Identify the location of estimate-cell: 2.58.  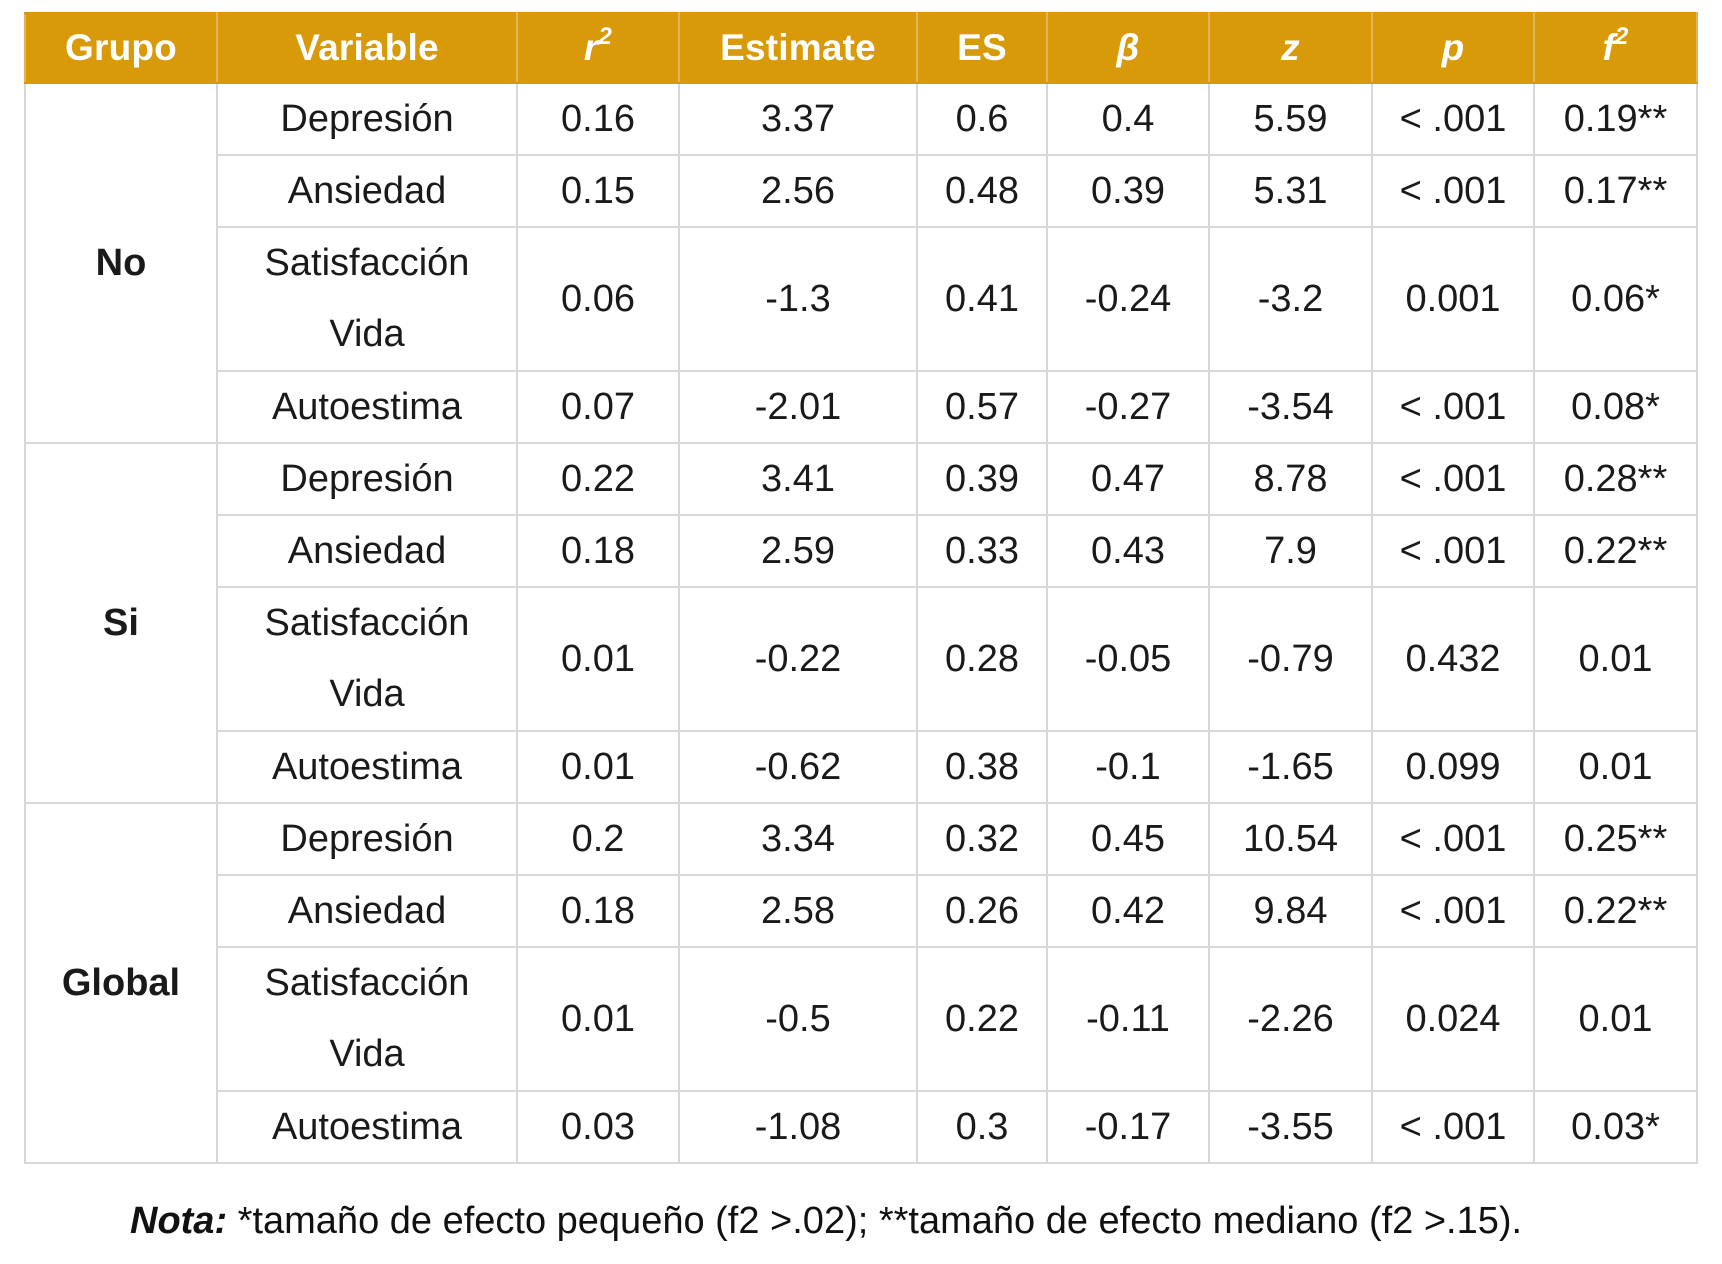
(798, 911).